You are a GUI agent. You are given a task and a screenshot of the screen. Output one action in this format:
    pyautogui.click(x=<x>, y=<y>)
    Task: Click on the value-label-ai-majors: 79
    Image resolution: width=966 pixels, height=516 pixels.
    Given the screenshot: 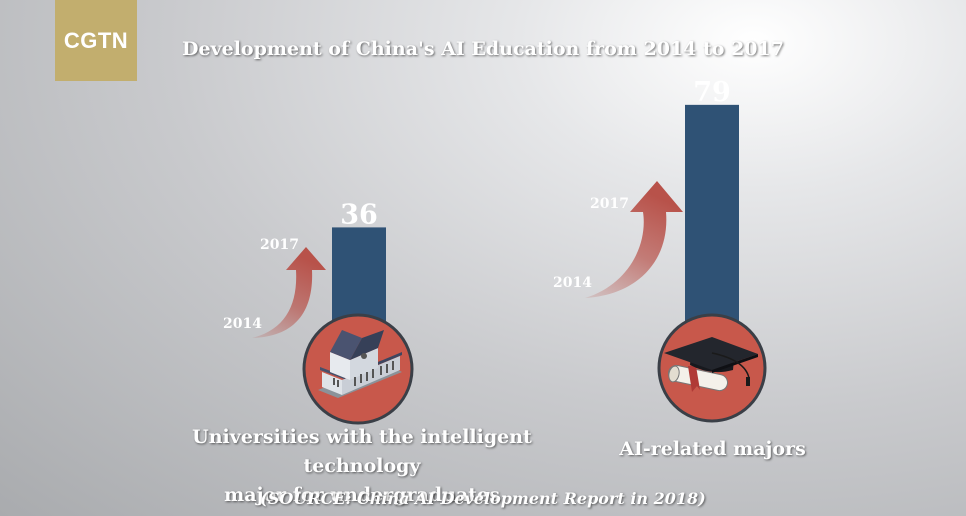 What is the action you would take?
    pyautogui.click(x=712, y=92)
    